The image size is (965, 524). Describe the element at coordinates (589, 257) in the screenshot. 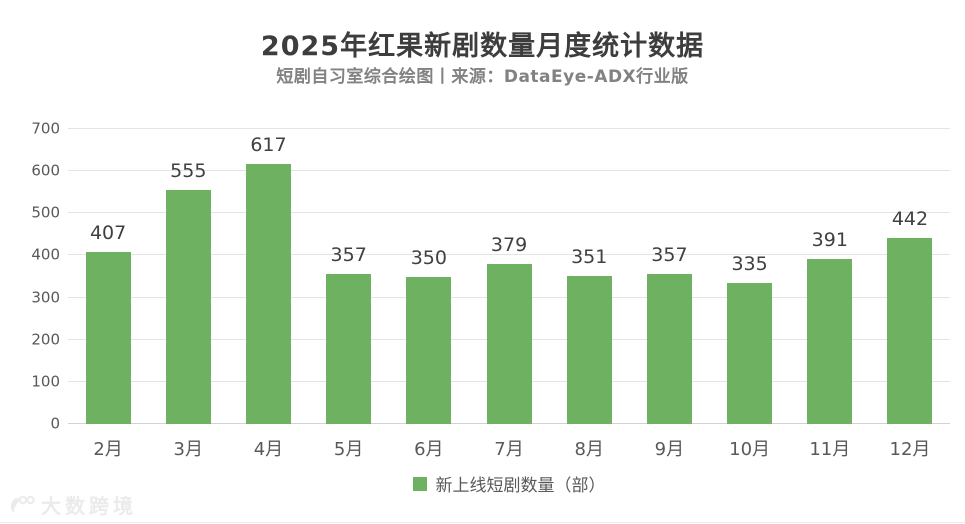

I see `bar-value-label: 351` at that location.